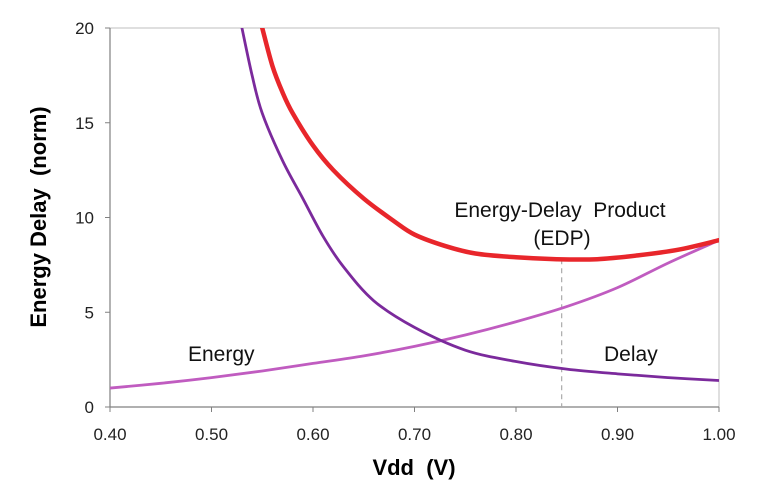 The height and width of the screenshot is (489, 773). What do you see at coordinates (109, 434) in the screenshot?
I see `x-tick-label: 0.40` at bounding box center [109, 434].